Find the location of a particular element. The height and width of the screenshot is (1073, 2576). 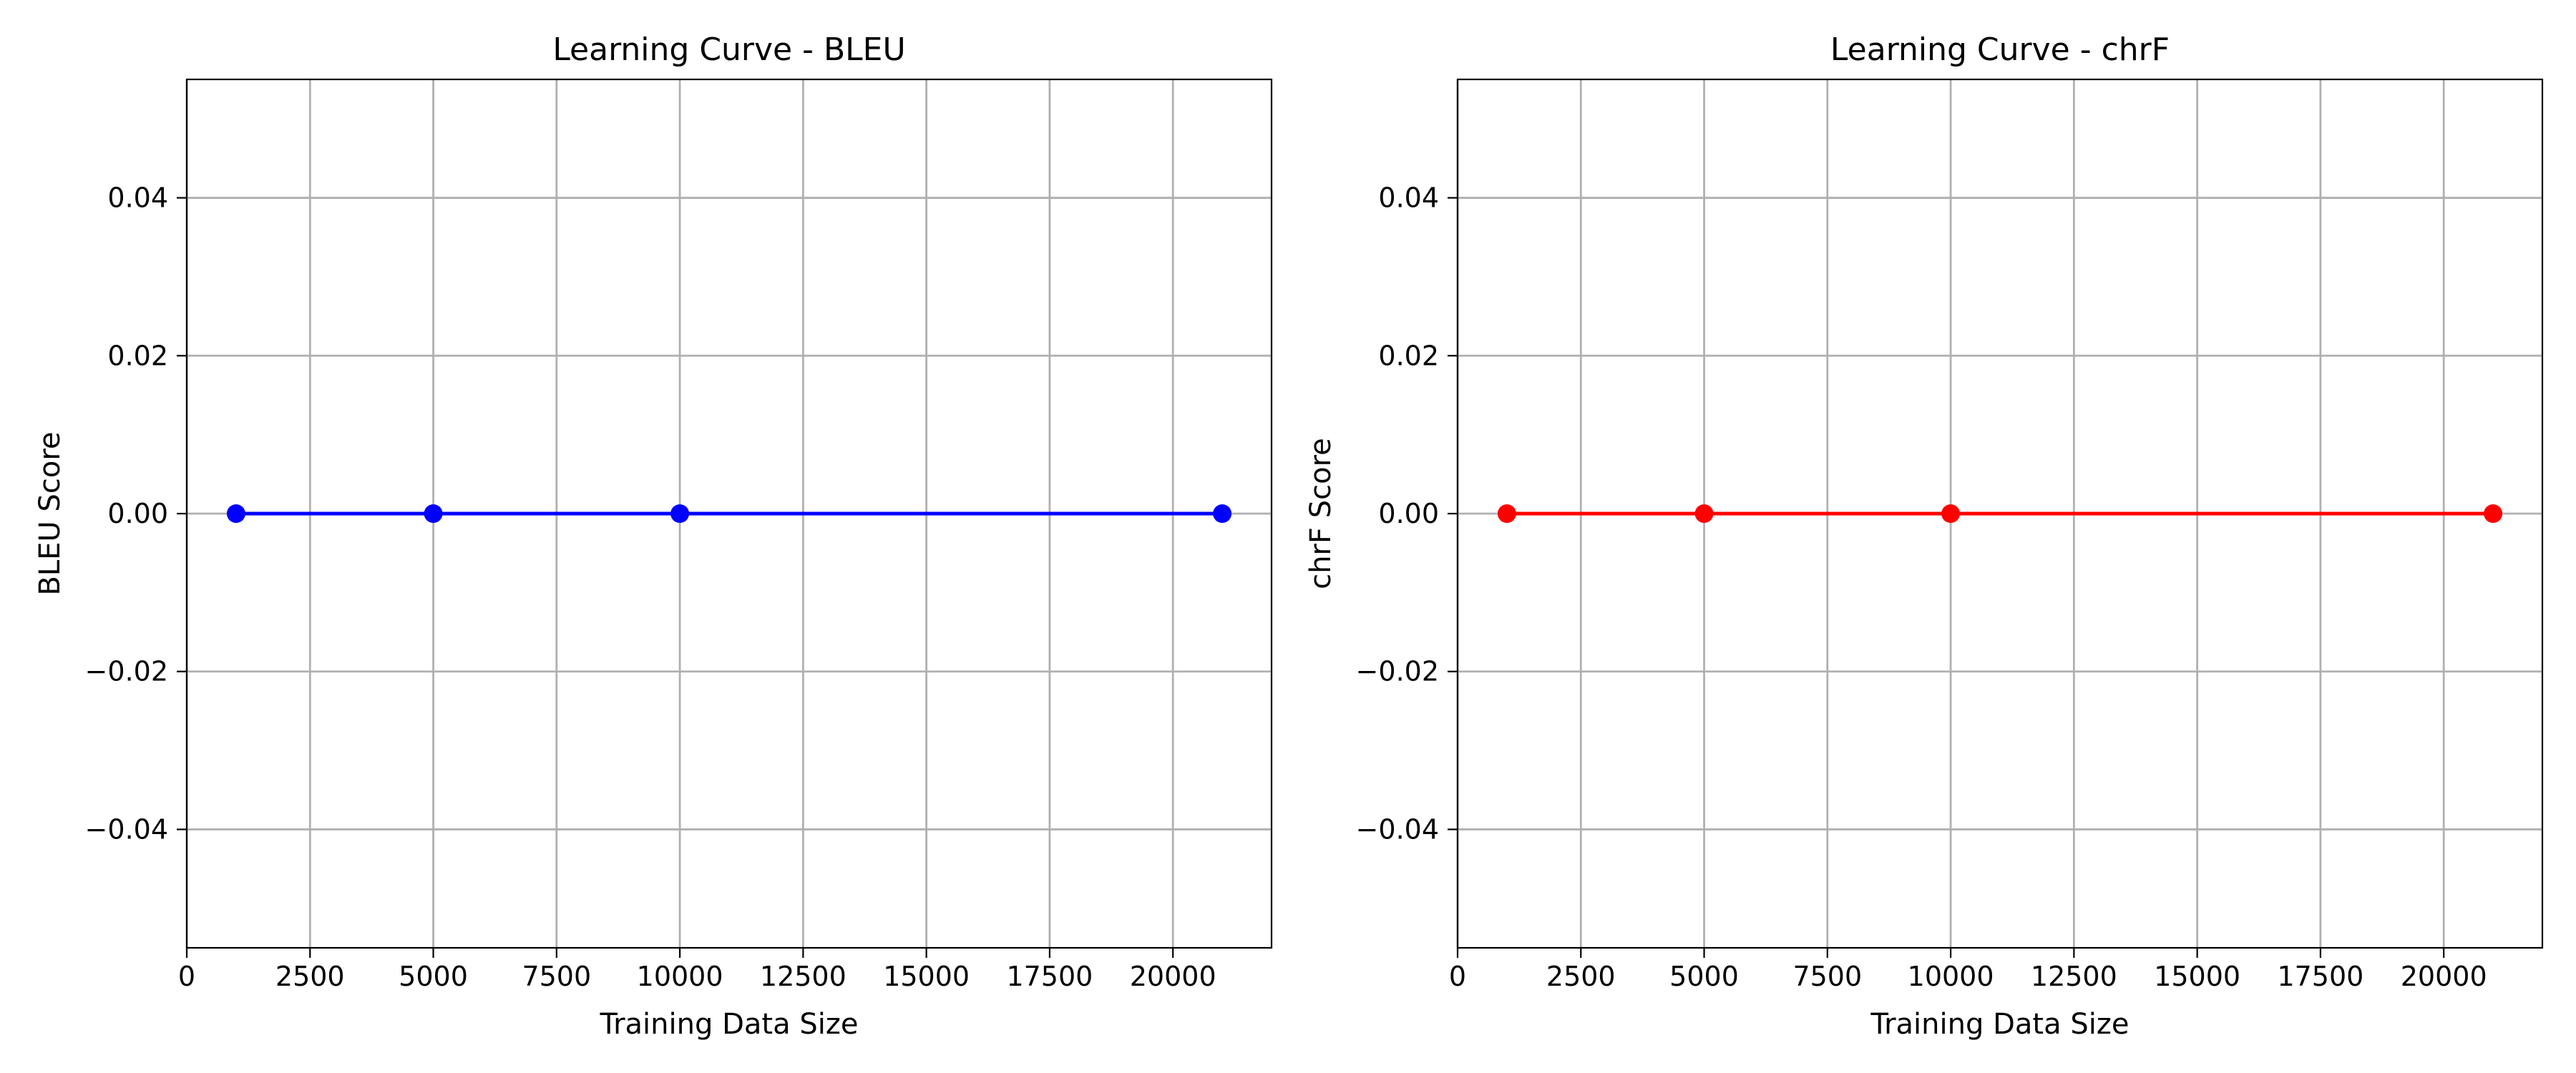

chart-title: Learning Curve - BLEU is located at coordinates (728, 49).